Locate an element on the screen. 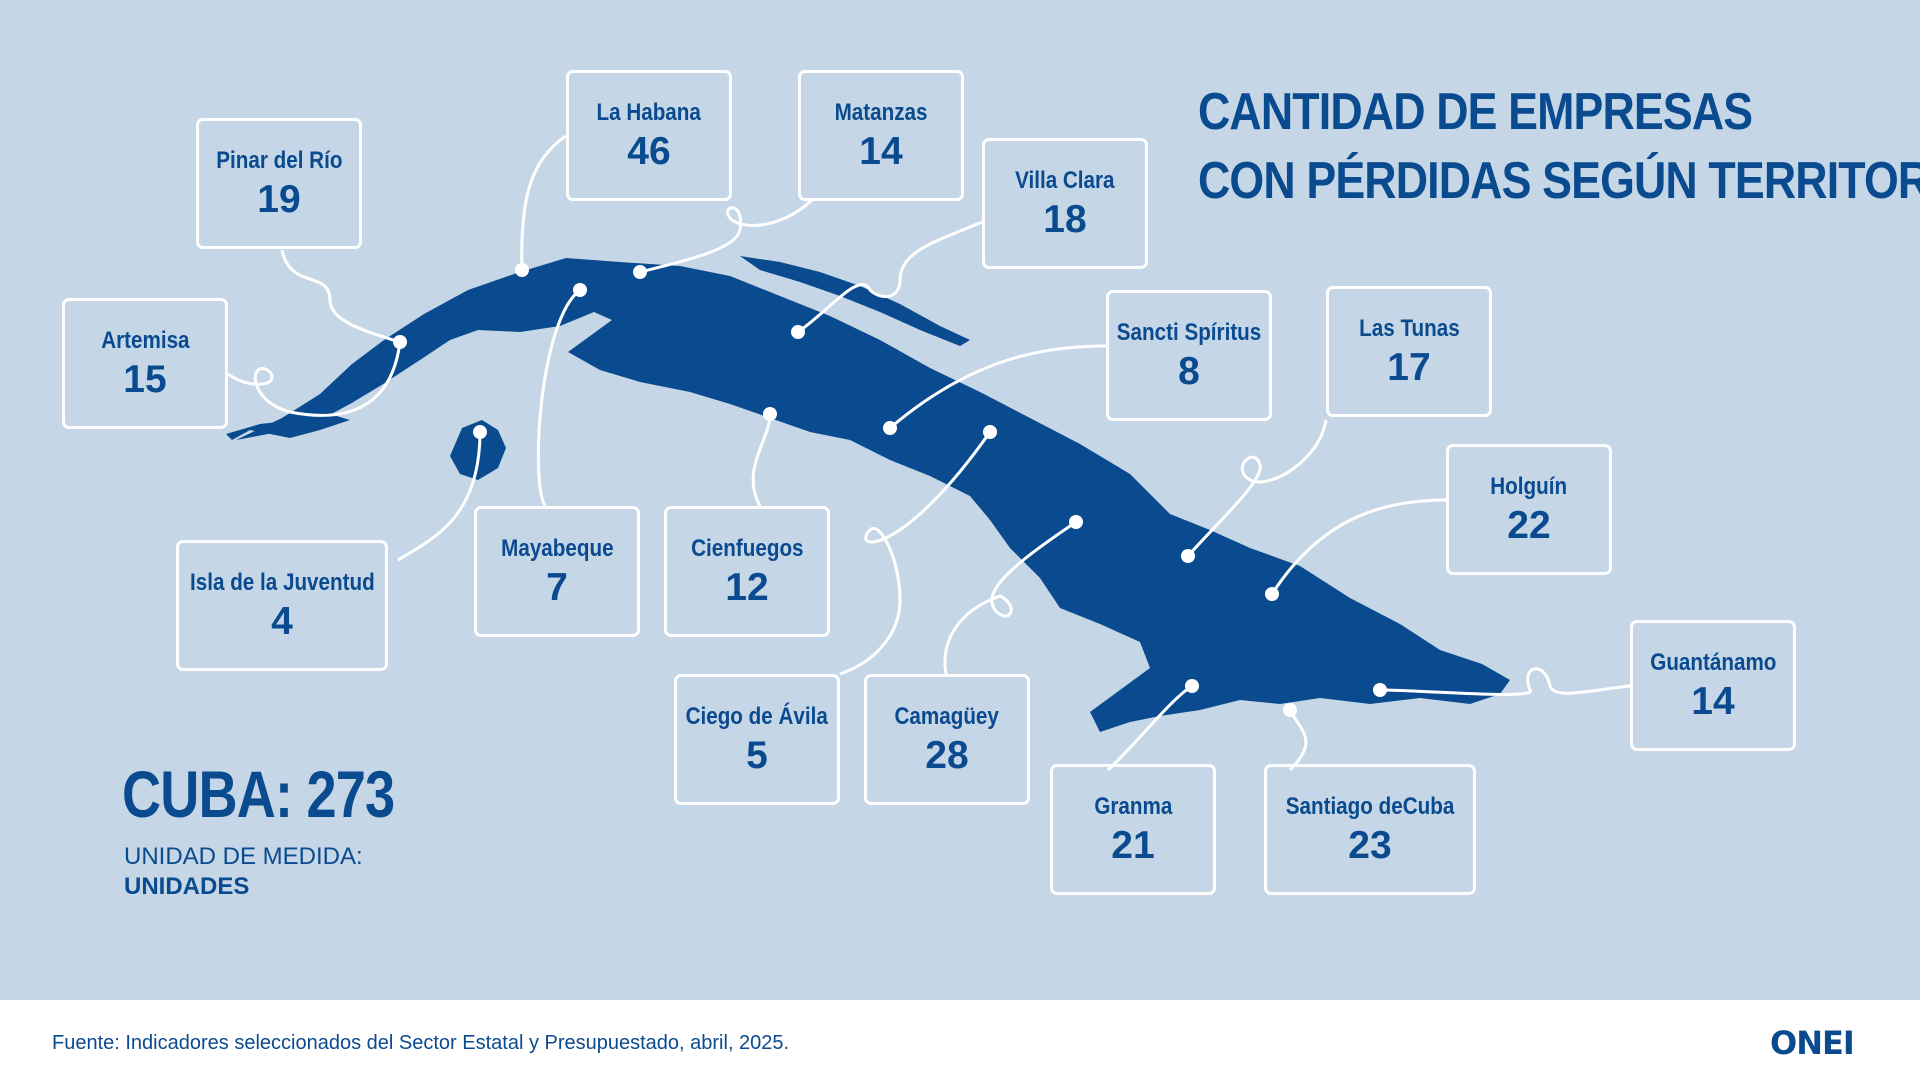 Image resolution: width=1920 pixels, height=1080 pixels. province-value: 19 is located at coordinates (279, 199).